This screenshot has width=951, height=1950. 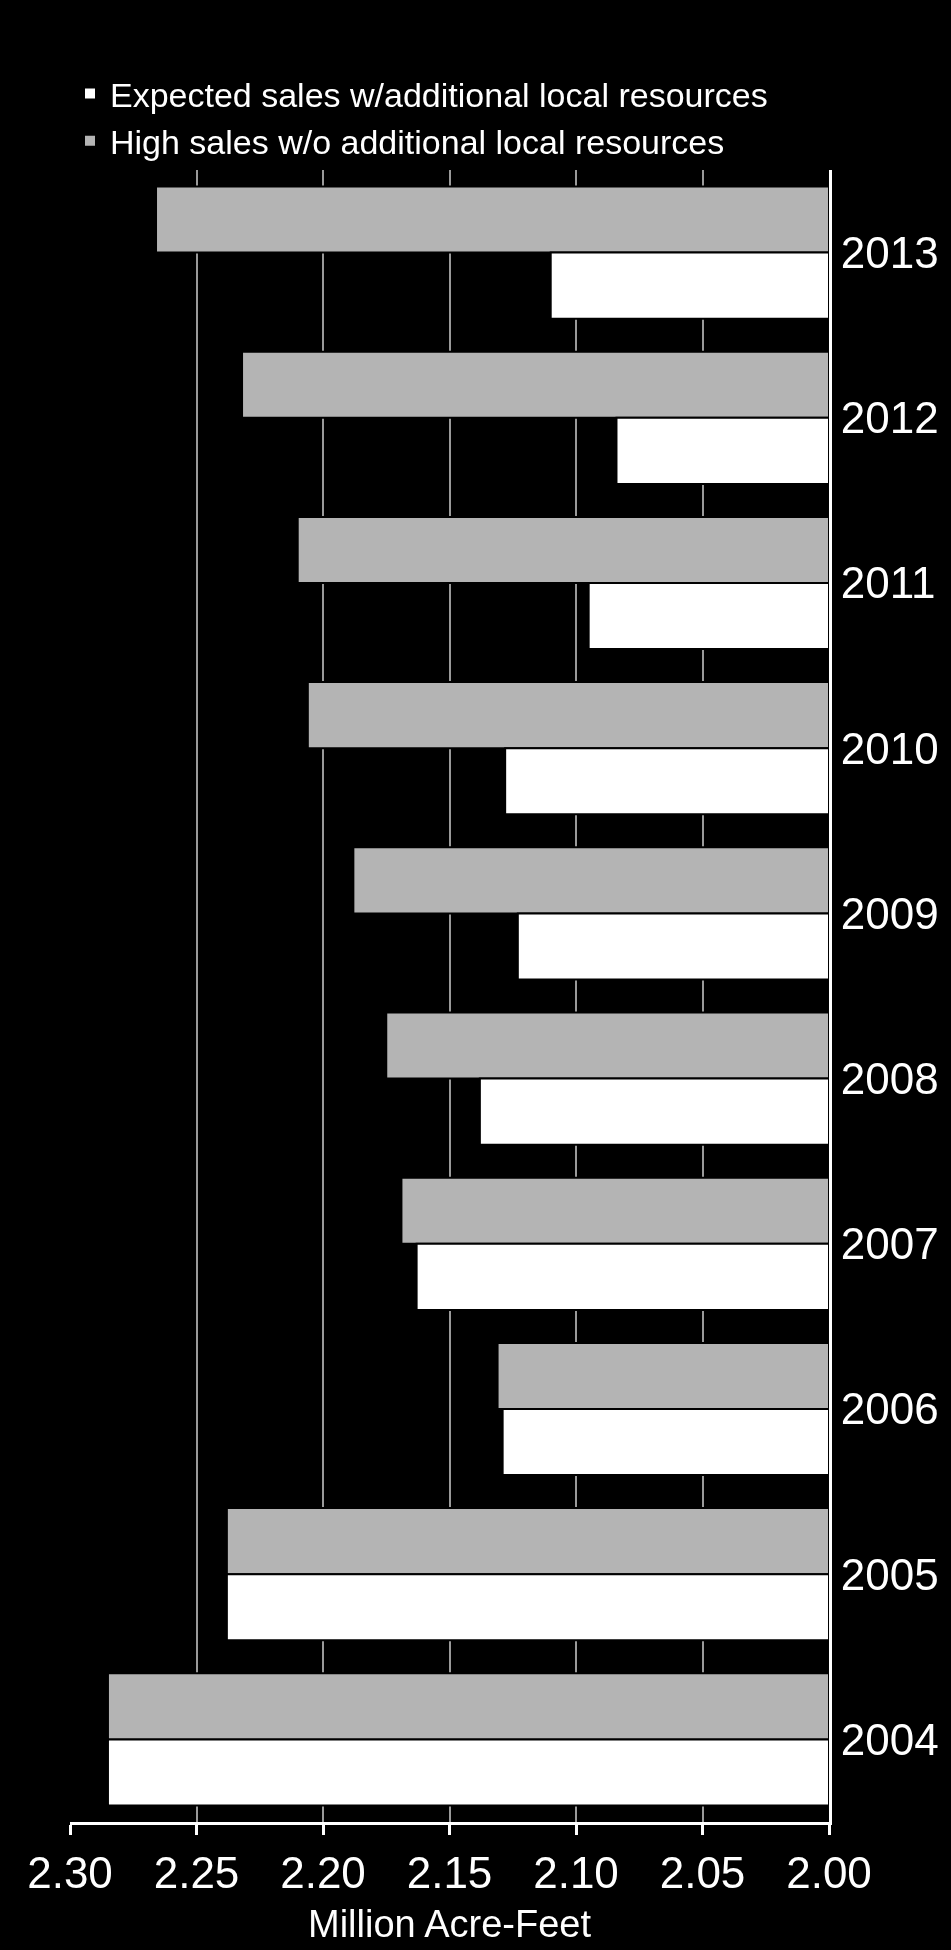 I want to click on y-tick-label: 2007, so click(x=889, y=1244).